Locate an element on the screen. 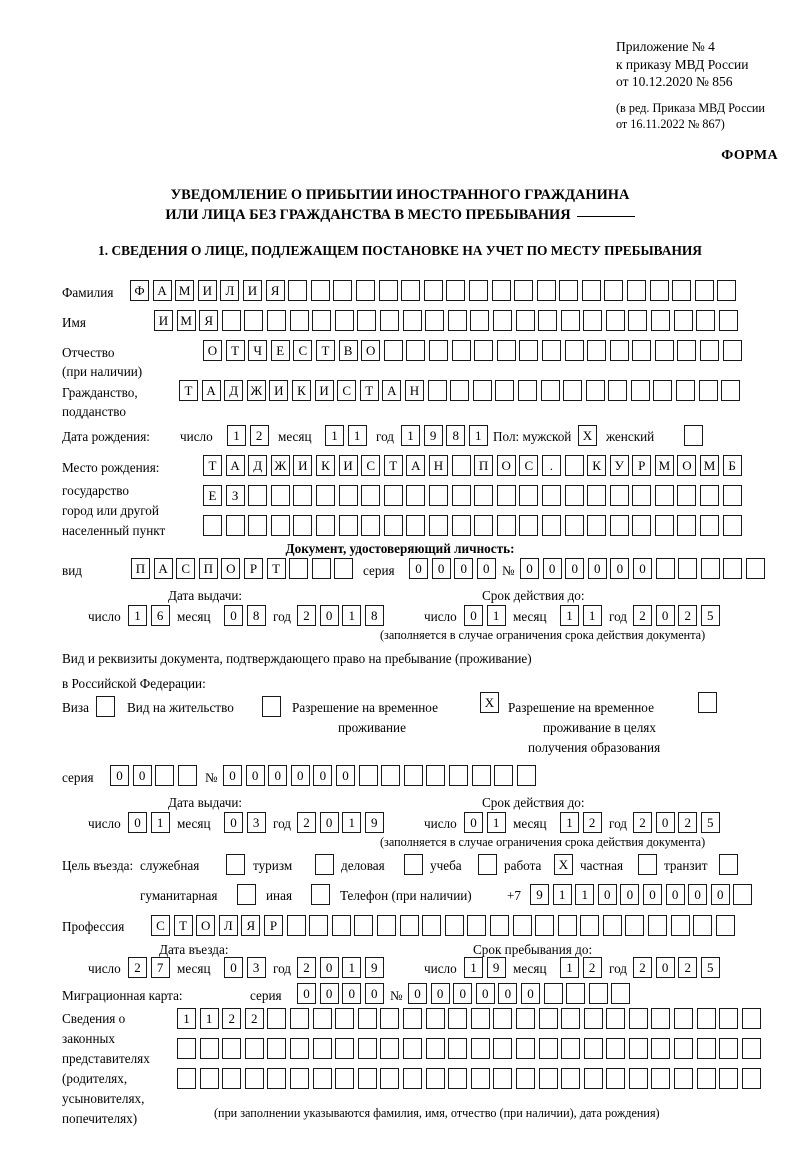 The width and height of the screenshot is (800, 1163). char-cell: Ф is located at coordinates (139, 290).